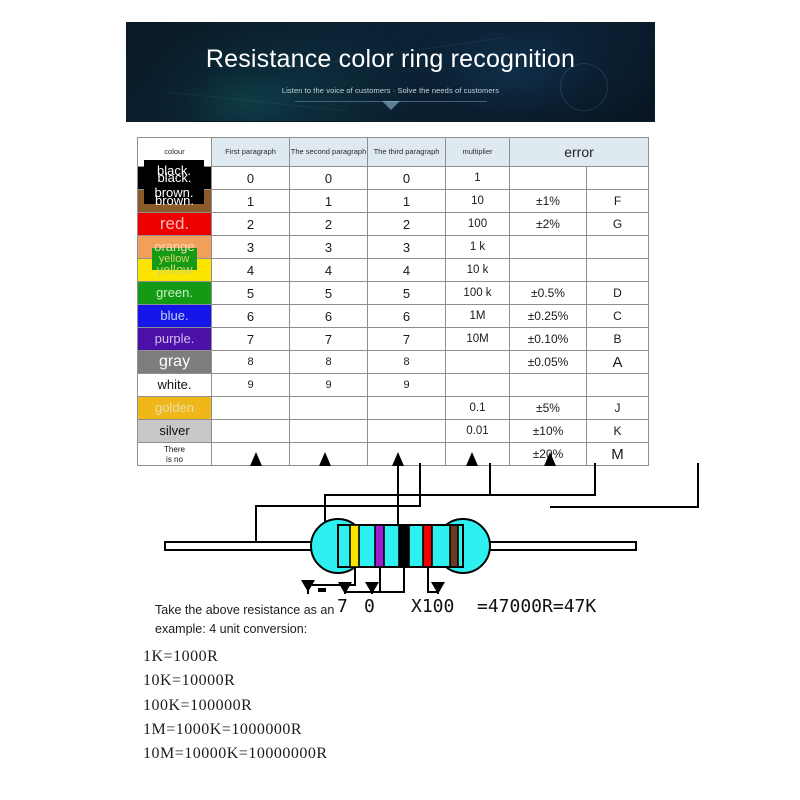 The height and width of the screenshot is (800, 800). I want to click on first-paragraph-value: 6, so click(250, 316).